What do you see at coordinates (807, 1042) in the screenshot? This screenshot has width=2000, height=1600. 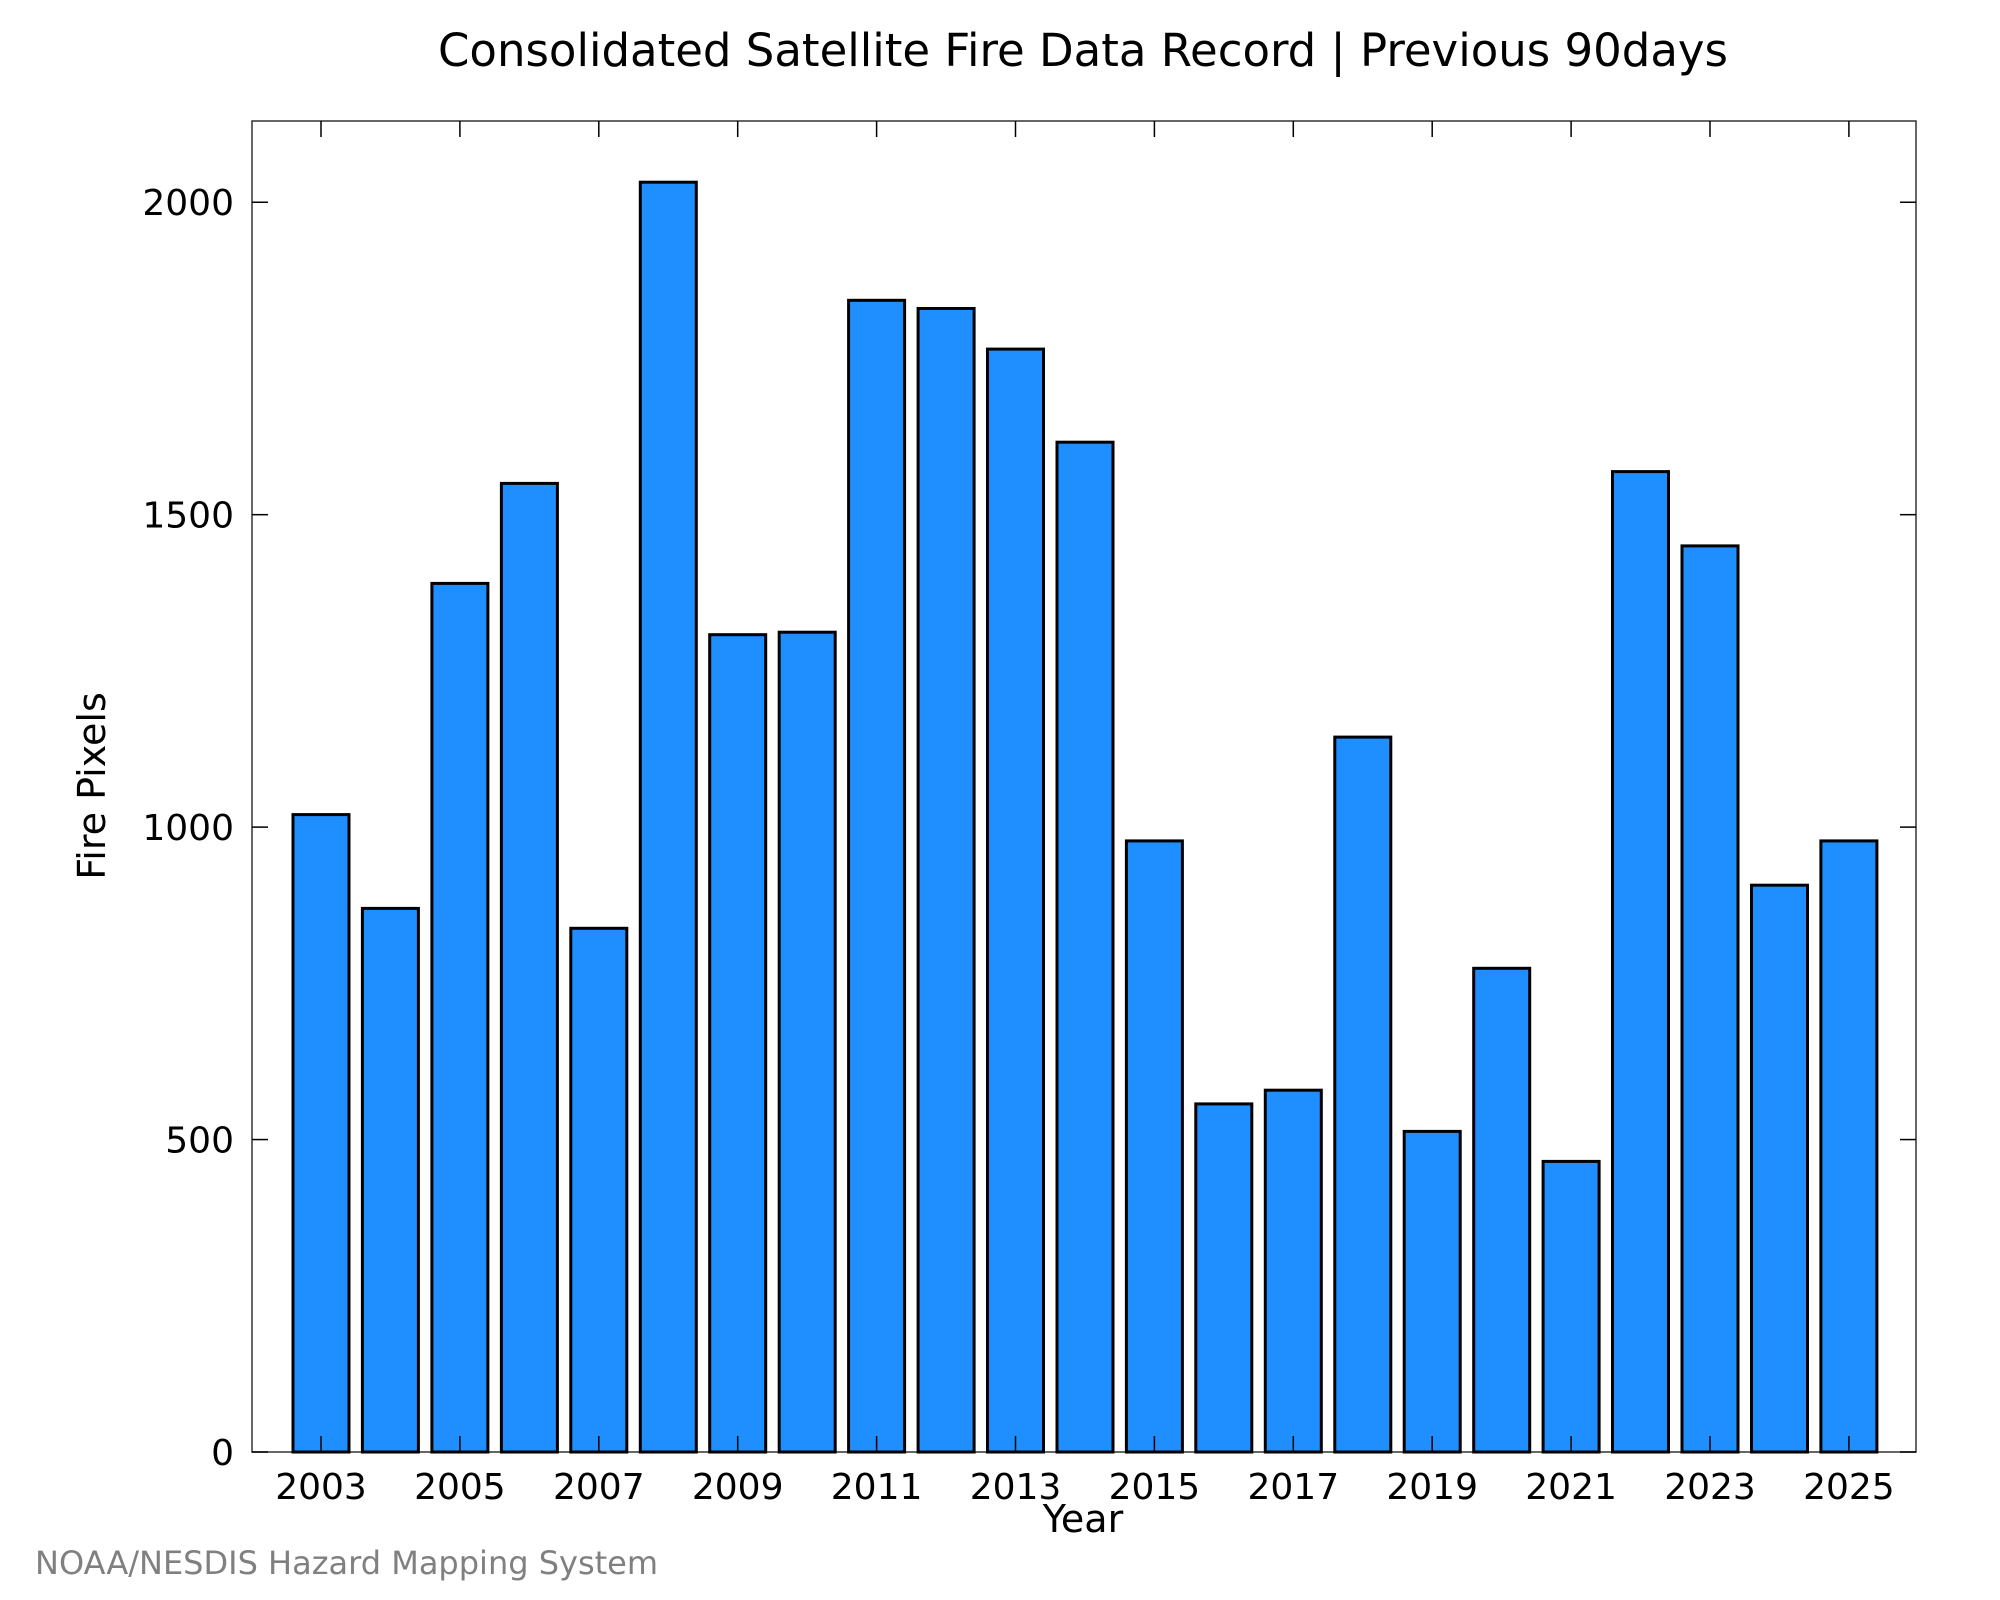 I see `bar-2010` at bounding box center [807, 1042].